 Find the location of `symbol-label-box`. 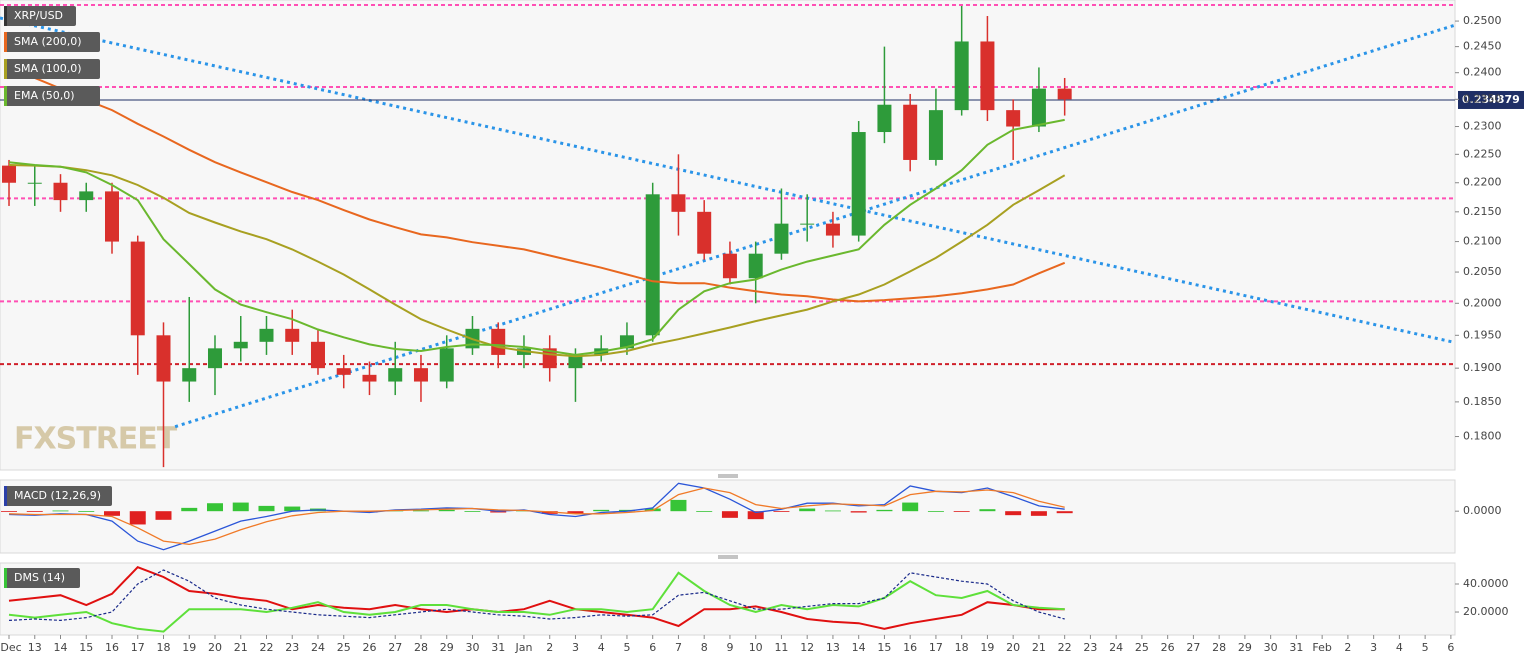

symbol-label-box is located at coordinates (40, 16).